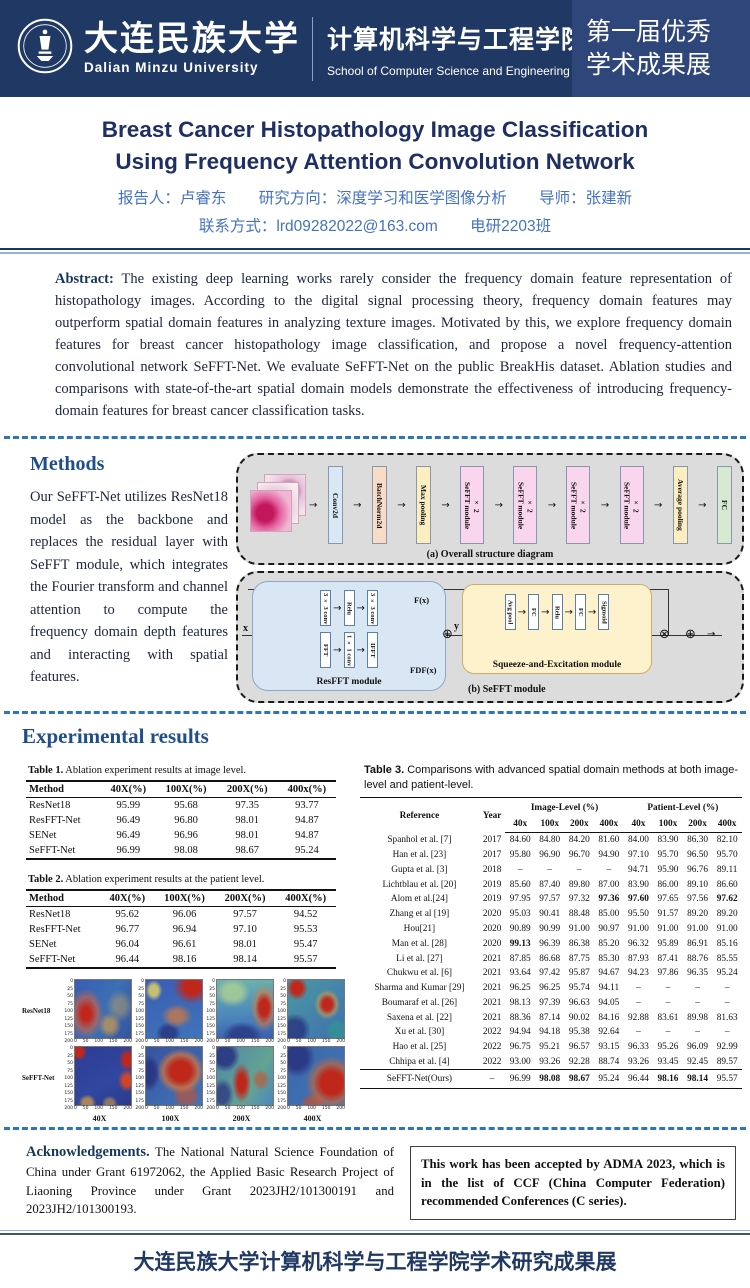 The image size is (750, 1288). What do you see at coordinates (711, 635) in the screenshot?
I see `output-arrow-icon: →` at bounding box center [711, 635].